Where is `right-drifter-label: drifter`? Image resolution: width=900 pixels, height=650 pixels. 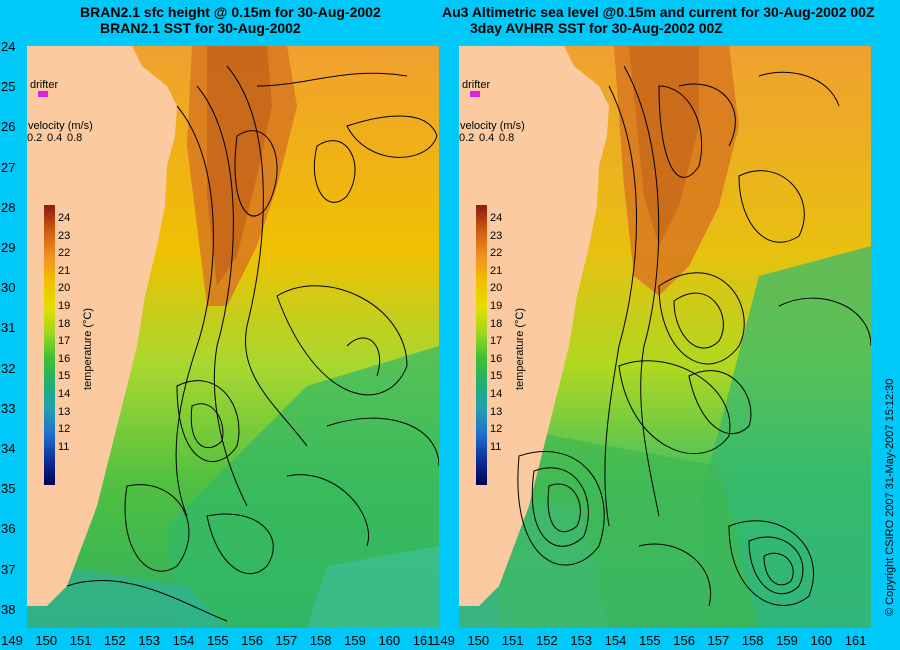
right-drifter-label: drifter is located at coordinates (476, 85).